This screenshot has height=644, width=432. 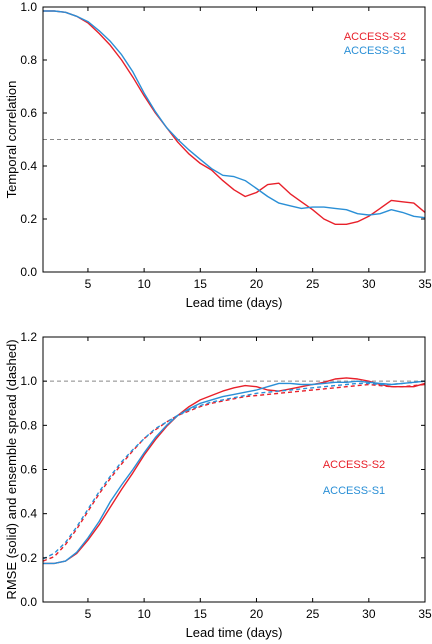 What do you see at coordinates (11, 140) in the screenshot?
I see `y-axis-label: Temporal correlation` at bounding box center [11, 140].